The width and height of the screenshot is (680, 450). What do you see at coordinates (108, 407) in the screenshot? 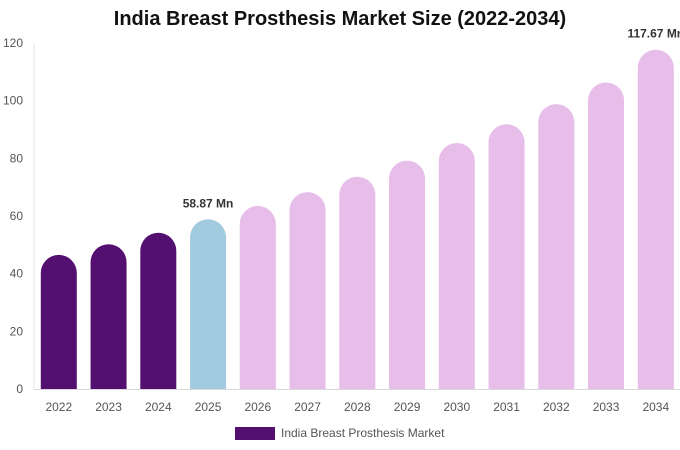
I see `x-tick-label: 2023` at bounding box center [108, 407].